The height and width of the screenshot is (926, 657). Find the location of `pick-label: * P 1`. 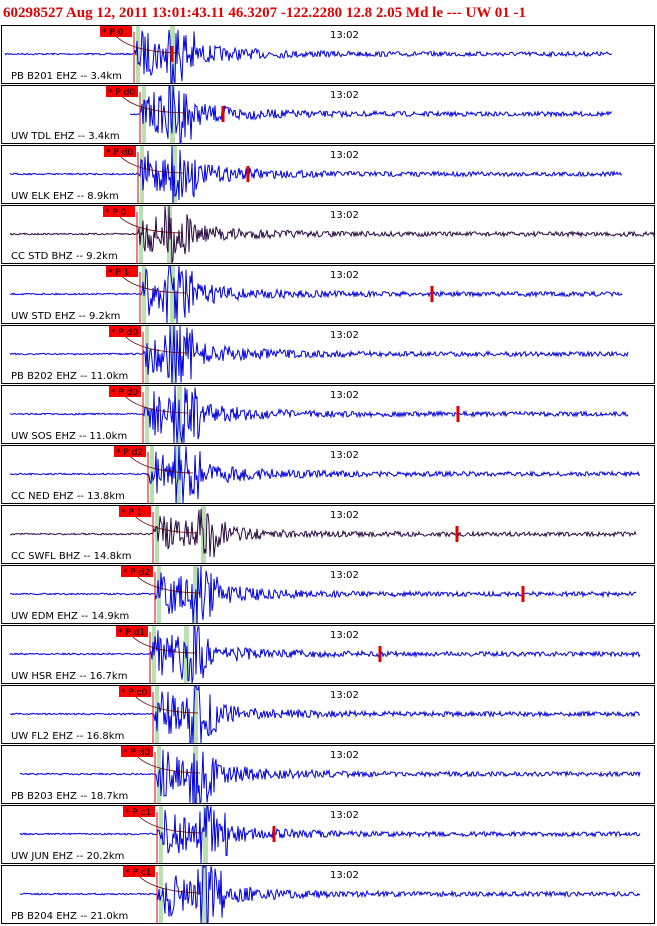

pick-label: * P 1 is located at coordinates (131, 513).